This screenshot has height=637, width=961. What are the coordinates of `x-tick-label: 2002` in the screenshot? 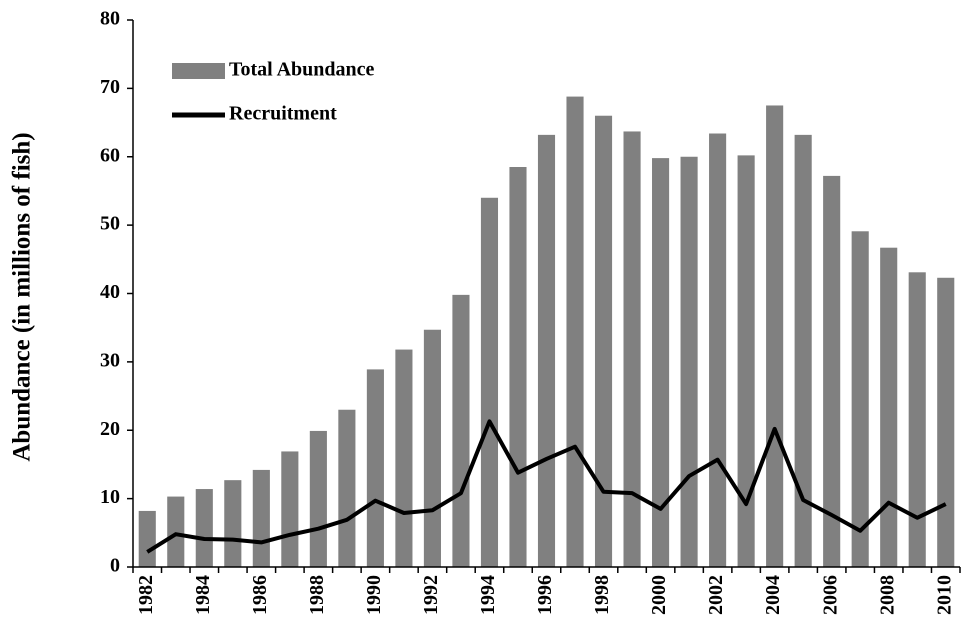 It's located at (716, 595).